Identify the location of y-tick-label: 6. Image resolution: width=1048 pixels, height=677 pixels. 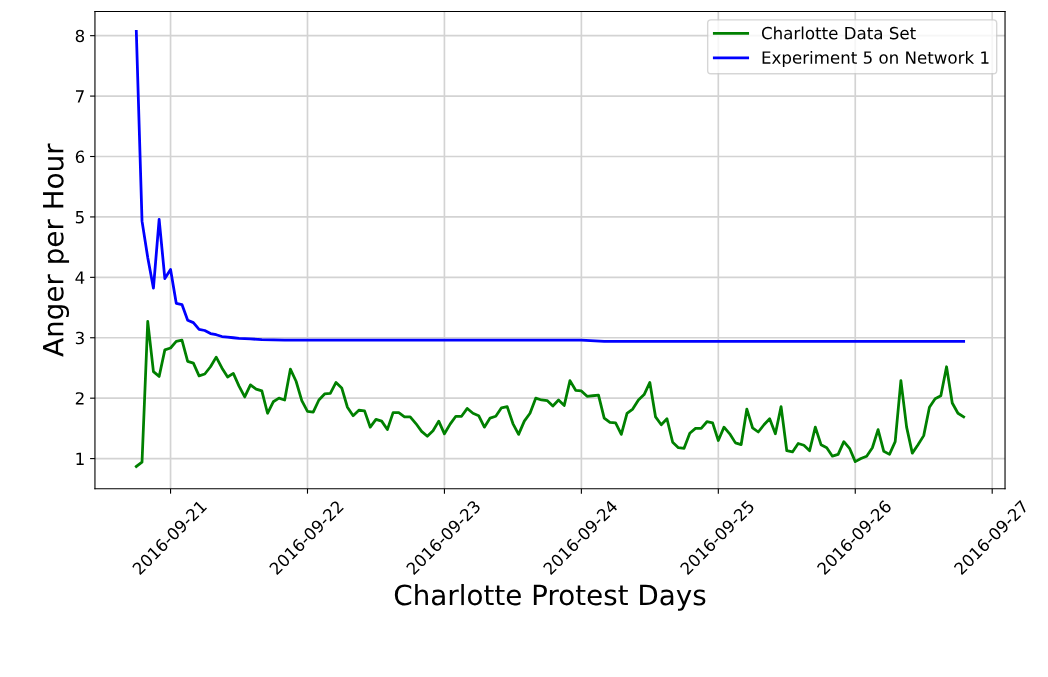
(80, 157).